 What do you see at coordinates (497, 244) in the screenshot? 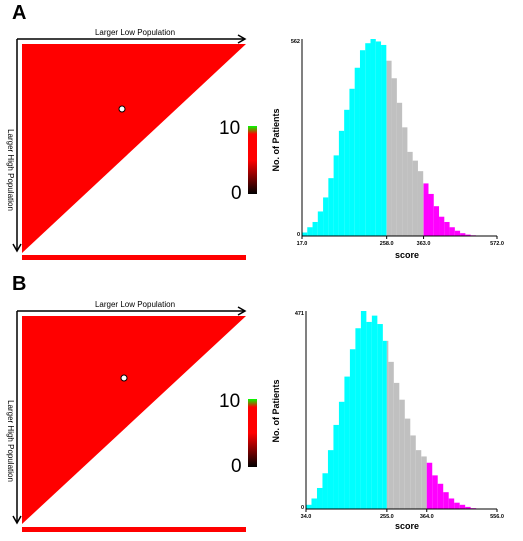
I see `x-tick-label: 572.0` at bounding box center [497, 244].